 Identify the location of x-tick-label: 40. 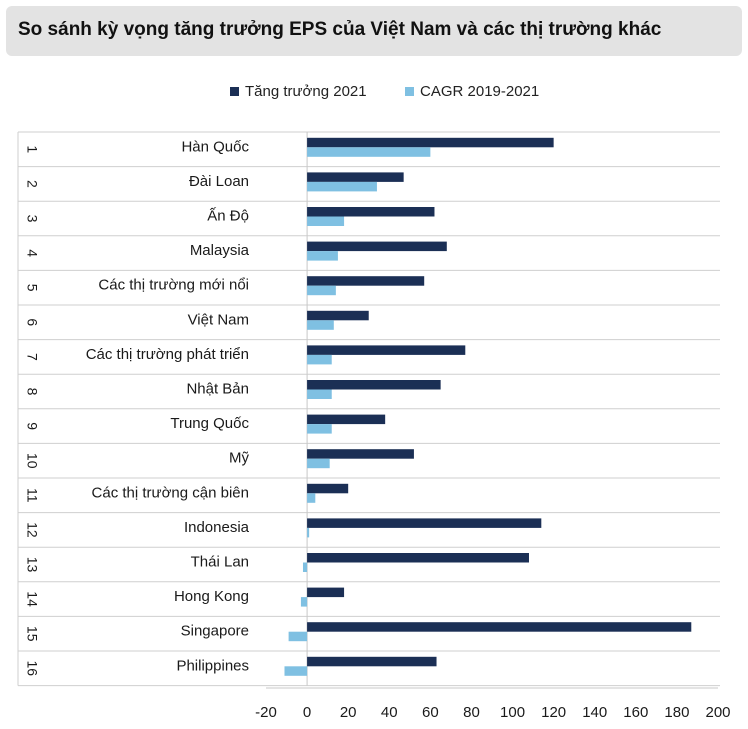
(389, 712).